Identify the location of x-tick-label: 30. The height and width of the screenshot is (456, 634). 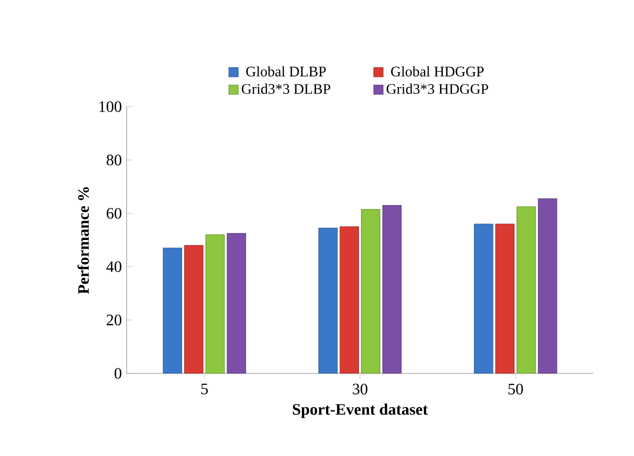
(360, 389).